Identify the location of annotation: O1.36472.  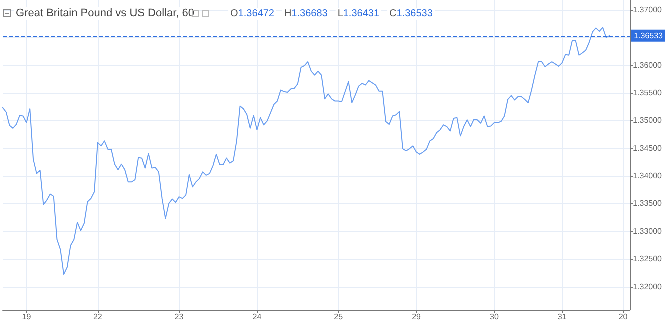
(252, 14).